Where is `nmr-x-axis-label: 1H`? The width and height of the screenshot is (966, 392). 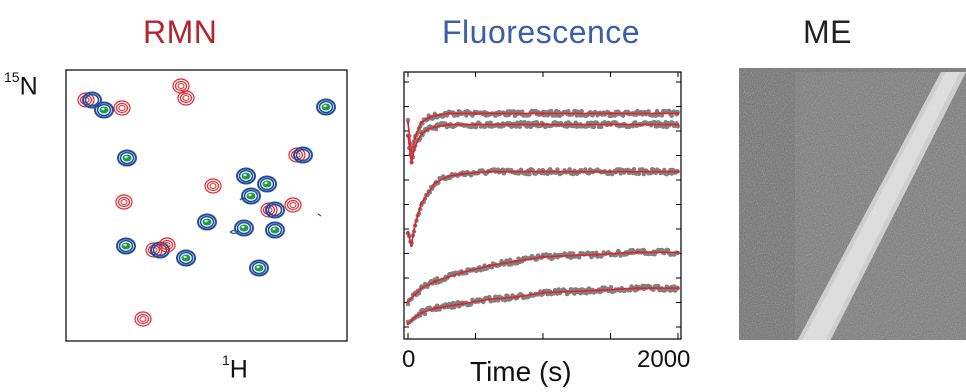 nmr-x-axis-label: 1H is located at coordinates (235, 368).